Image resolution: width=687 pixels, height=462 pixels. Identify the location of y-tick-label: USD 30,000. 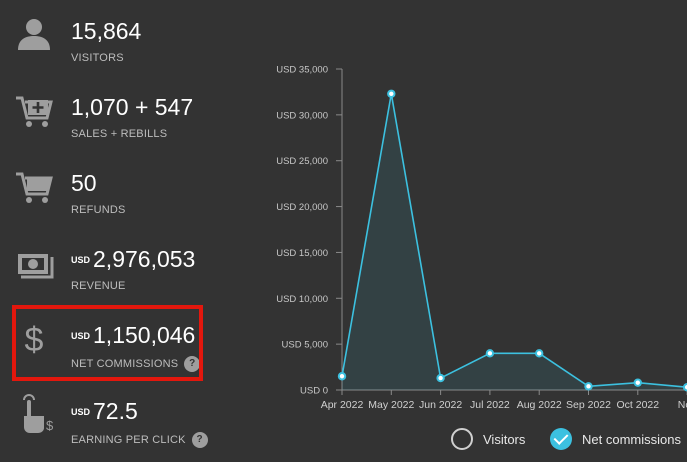
(302, 115).